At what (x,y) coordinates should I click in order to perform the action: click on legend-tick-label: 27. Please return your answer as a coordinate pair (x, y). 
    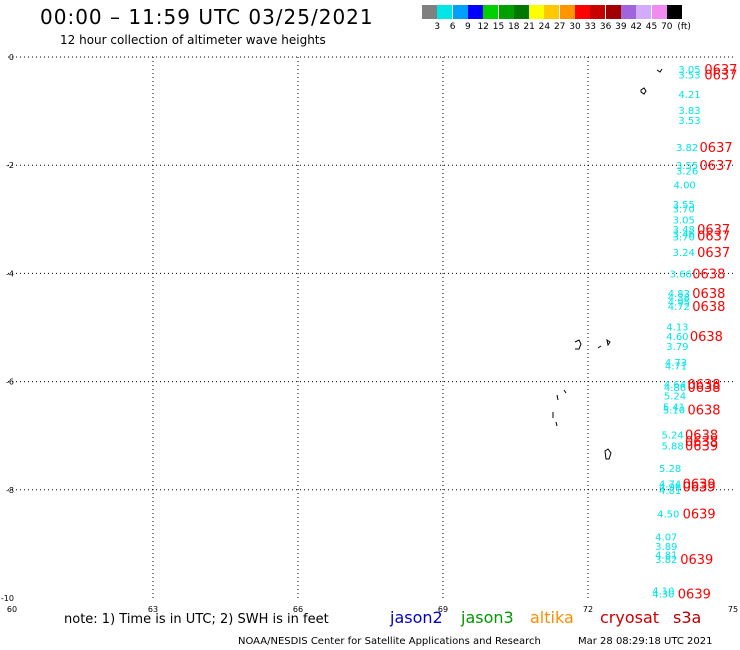
    Looking at the image, I should click on (559, 27).